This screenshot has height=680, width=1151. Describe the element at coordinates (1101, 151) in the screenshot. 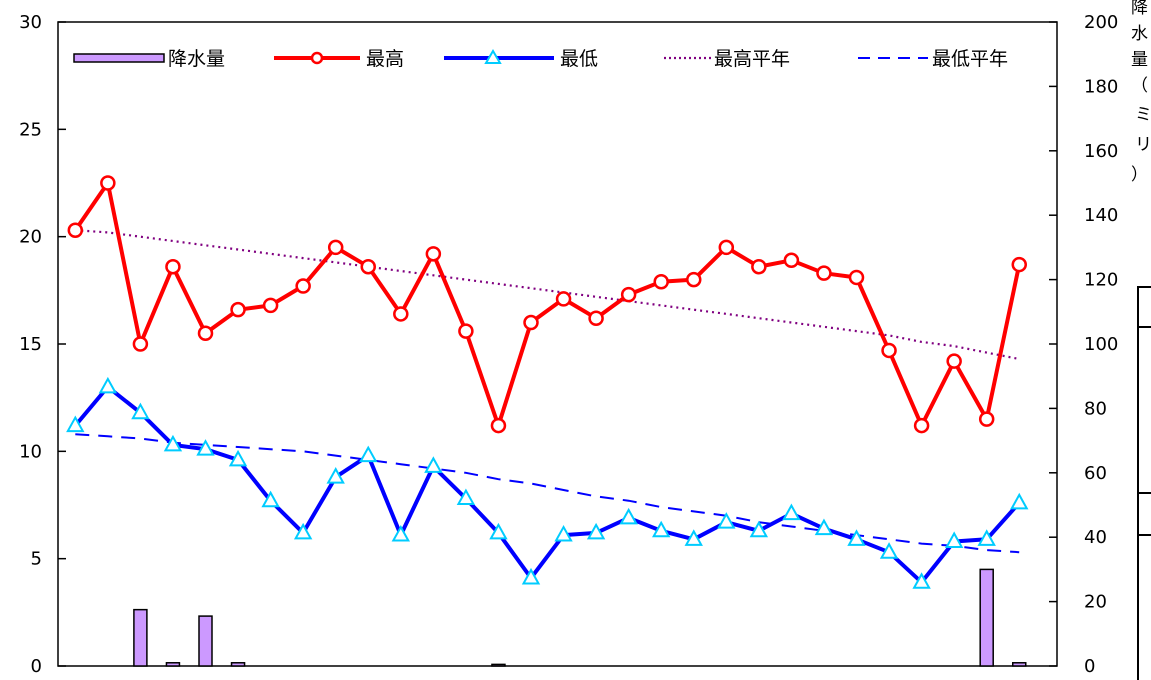

I see `right-tick-label: 160` at that location.